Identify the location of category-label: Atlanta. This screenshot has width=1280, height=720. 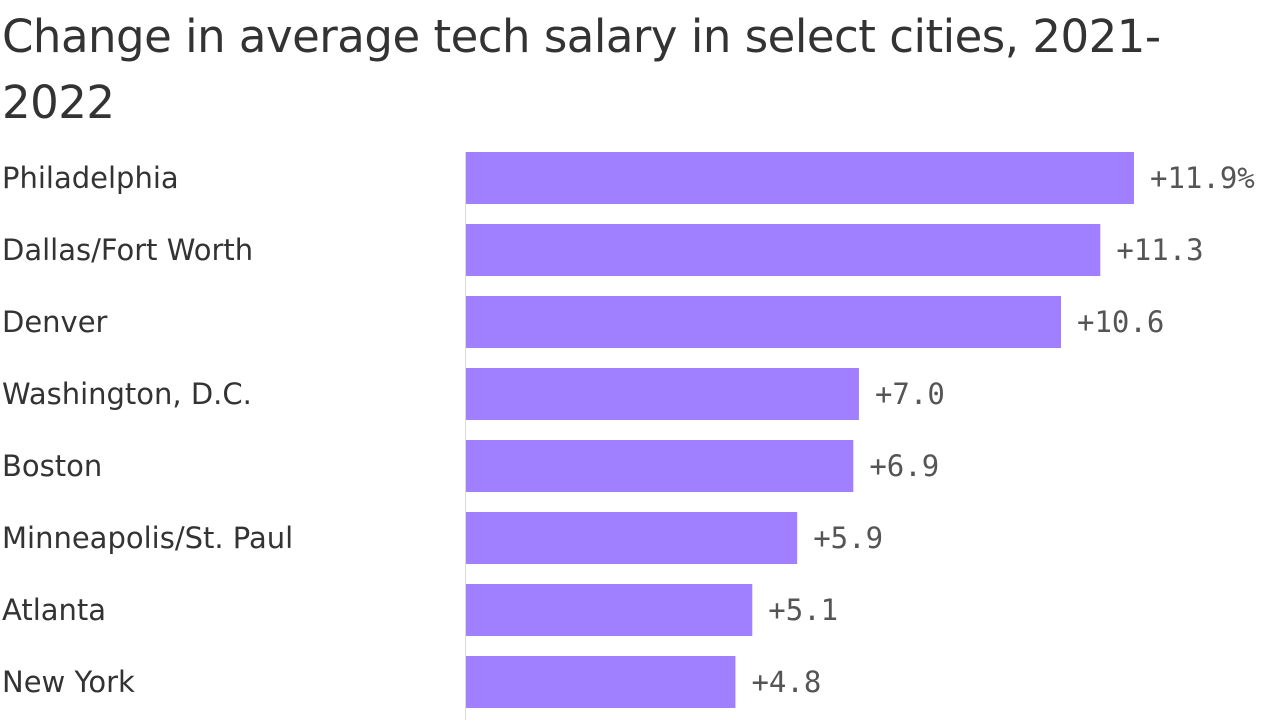
(54, 610).